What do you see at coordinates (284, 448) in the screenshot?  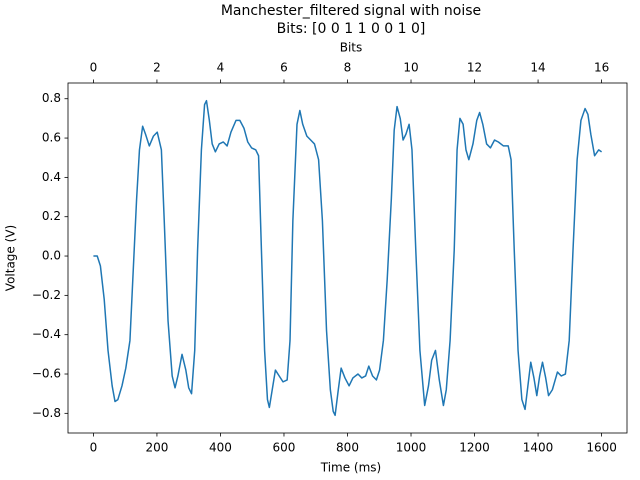 I see `x-tick-label: 600` at bounding box center [284, 448].